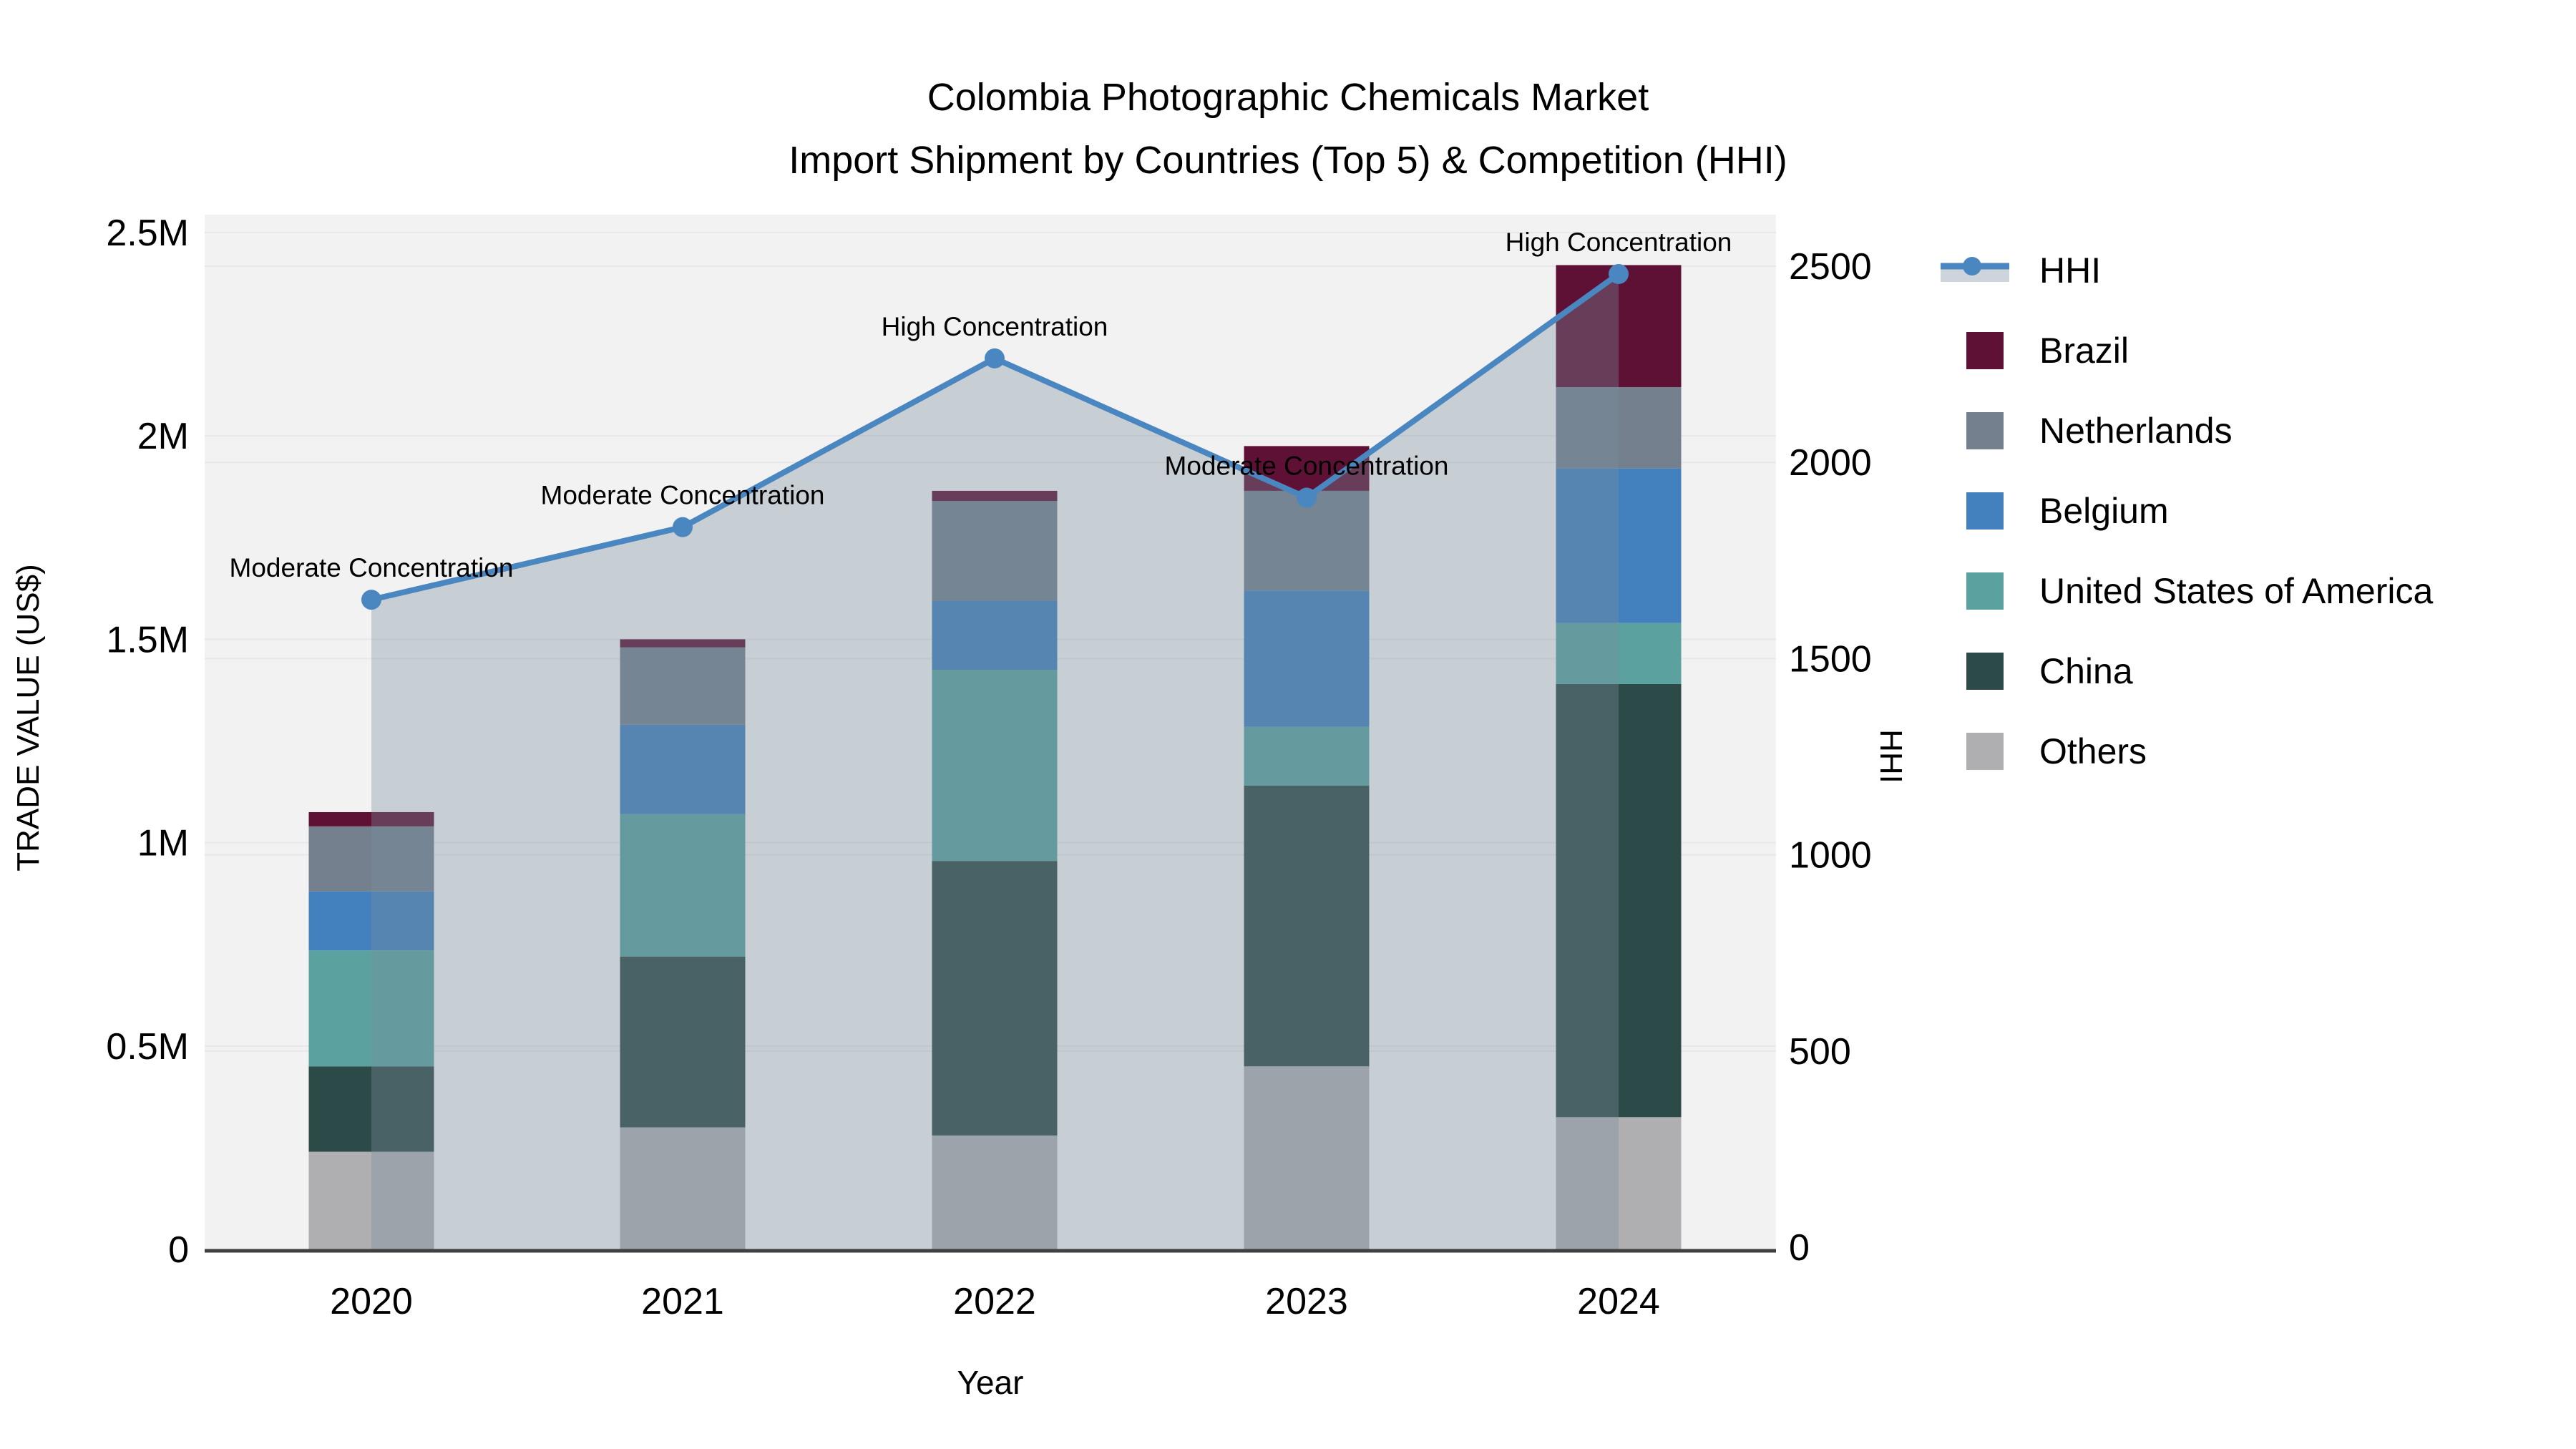  Describe the element at coordinates (683, 1042) in the screenshot. I see `bar-segment-china-2021` at that location.